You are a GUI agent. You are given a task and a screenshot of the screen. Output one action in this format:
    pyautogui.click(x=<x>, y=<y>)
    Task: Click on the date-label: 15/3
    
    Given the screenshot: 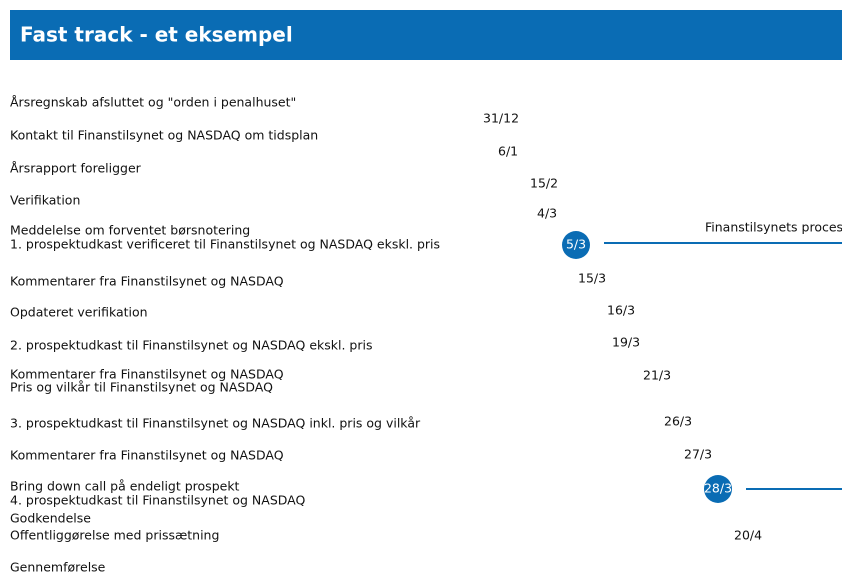 What is the action you would take?
    pyautogui.click(x=592, y=278)
    